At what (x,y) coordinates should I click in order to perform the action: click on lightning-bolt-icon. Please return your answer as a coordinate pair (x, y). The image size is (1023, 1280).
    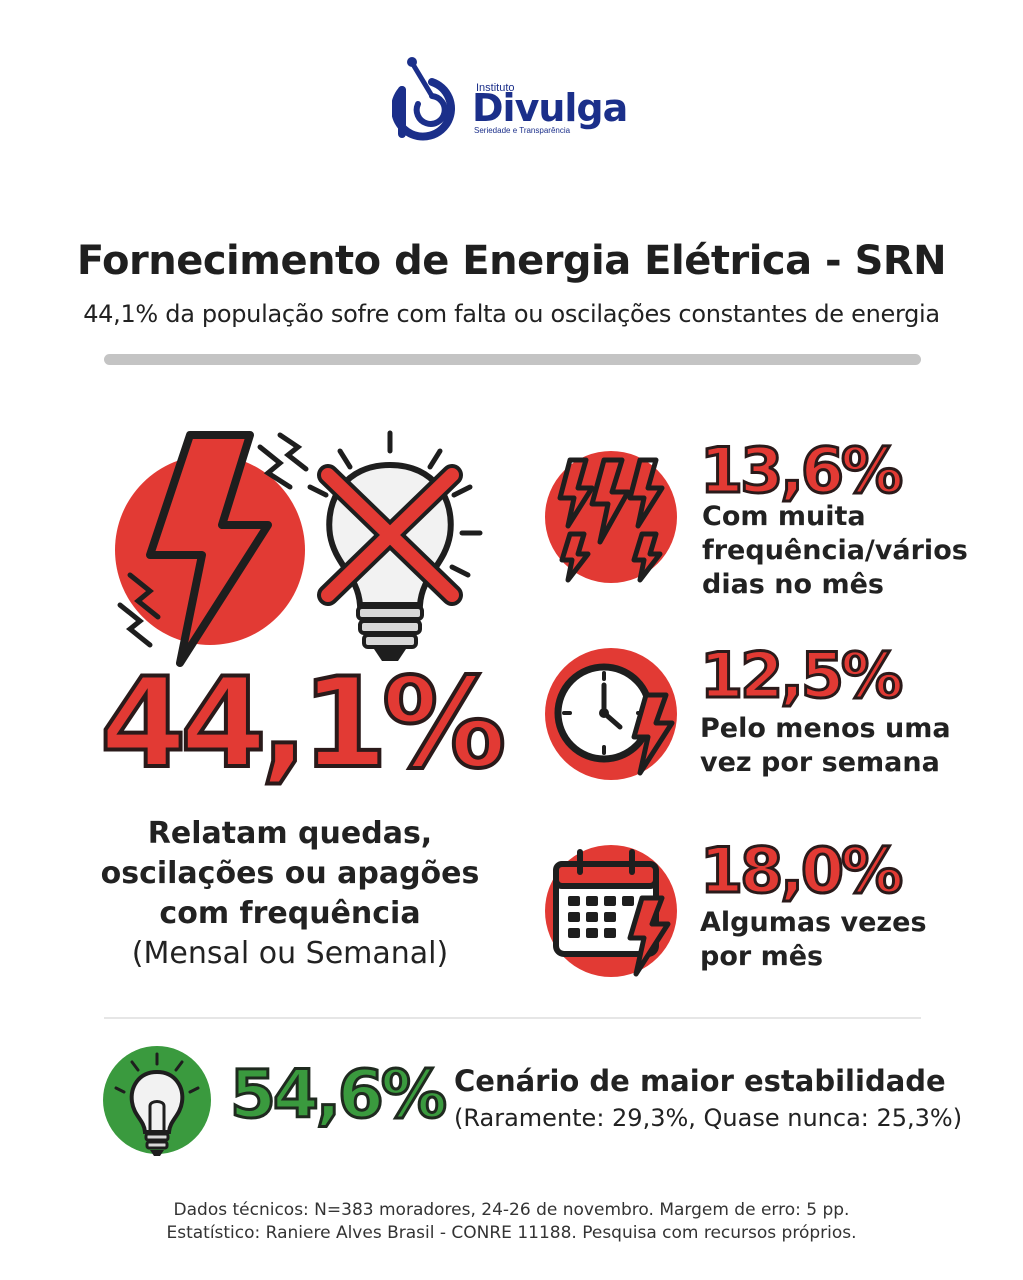
    Looking at the image, I should click on (212, 549).